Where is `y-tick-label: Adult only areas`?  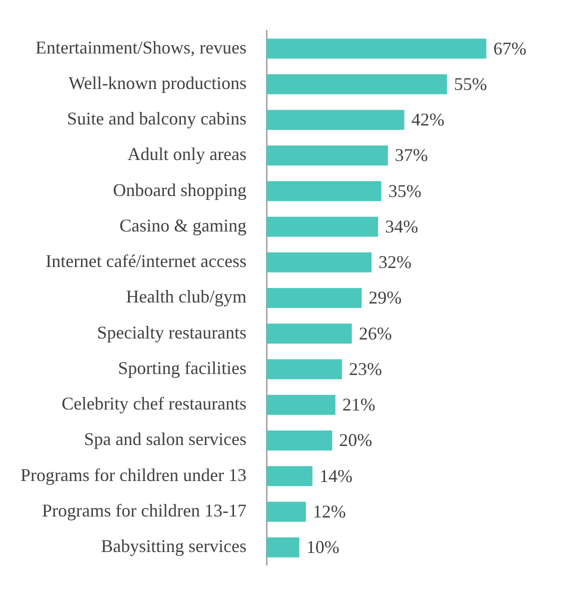
y-tick-label: Adult only areas is located at coordinates (187, 154).